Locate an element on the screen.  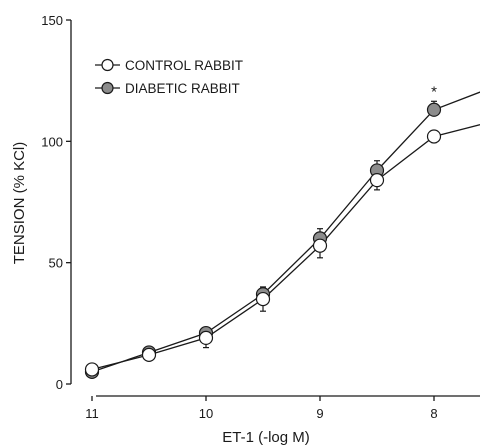
x-tick-label: 10 is located at coordinates (206, 413).